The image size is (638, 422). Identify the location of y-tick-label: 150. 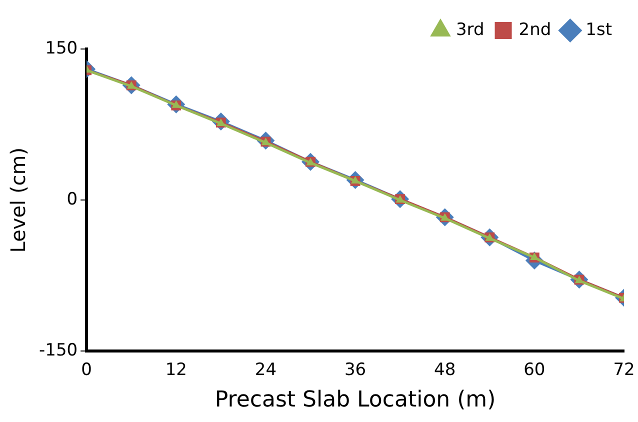
(61, 48).